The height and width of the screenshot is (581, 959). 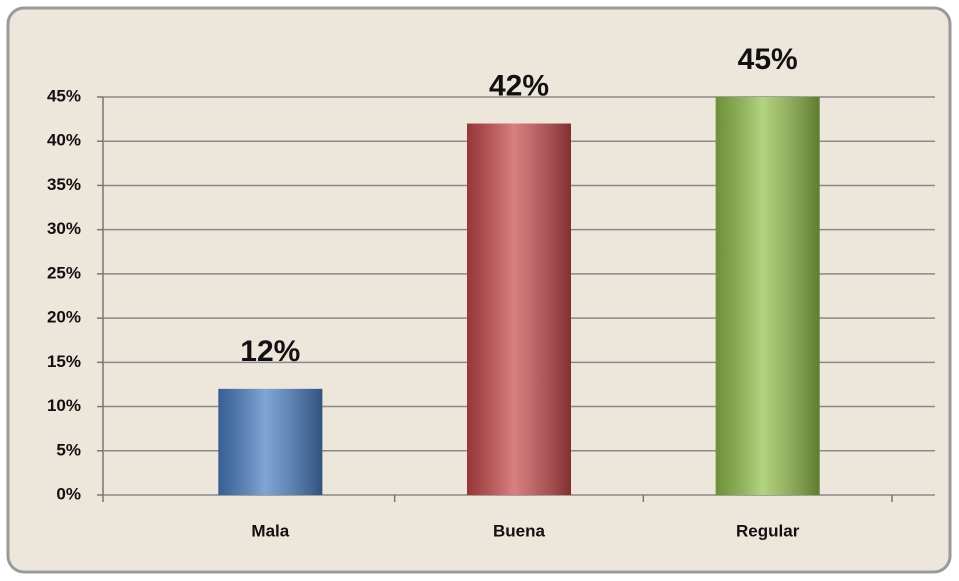 I want to click on y-tick-label: 15%, so click(x=64, y=361).